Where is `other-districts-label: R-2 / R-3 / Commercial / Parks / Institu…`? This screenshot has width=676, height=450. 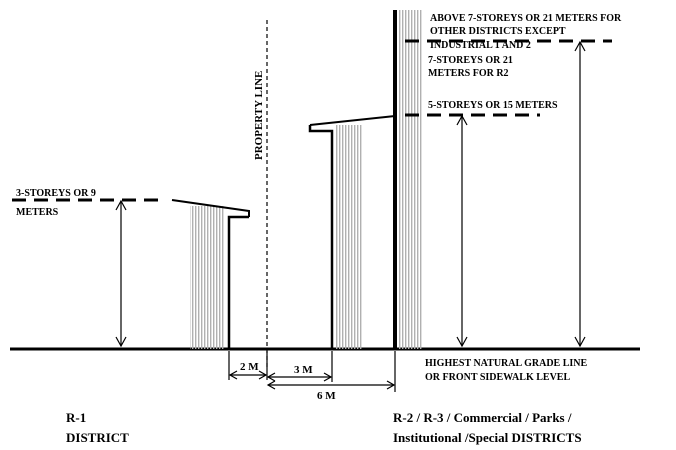
other-districts-label: R-2 / R-3 / Commercial / Parks / Institu… is located at coordinates (487, 427).